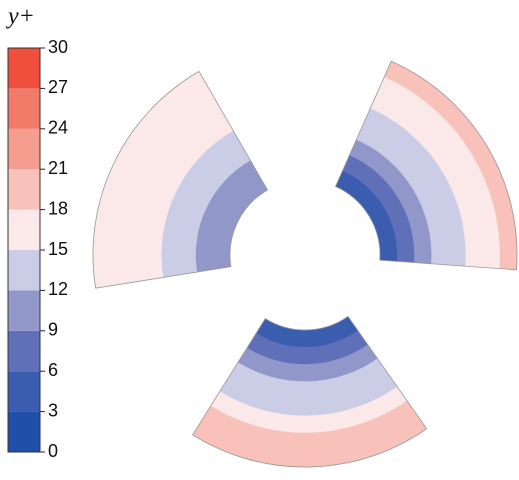 The image size is (519, 480). Describe the element at coordinates (58, 47) in the screenshot. I see `tick-label: 30` at that location.